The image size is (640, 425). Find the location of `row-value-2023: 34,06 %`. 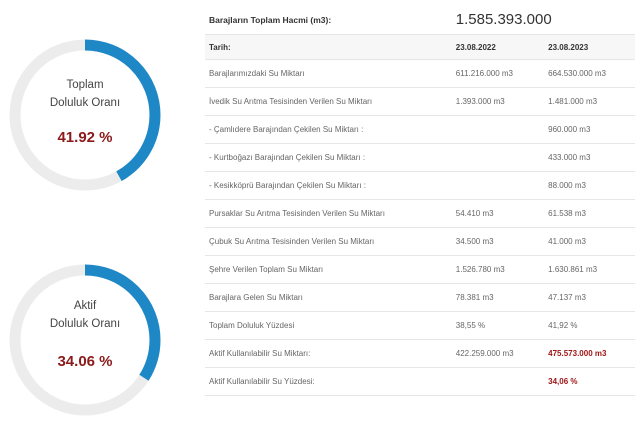

row-value-2023: 34,06 % is located at coordinates (589, 381).